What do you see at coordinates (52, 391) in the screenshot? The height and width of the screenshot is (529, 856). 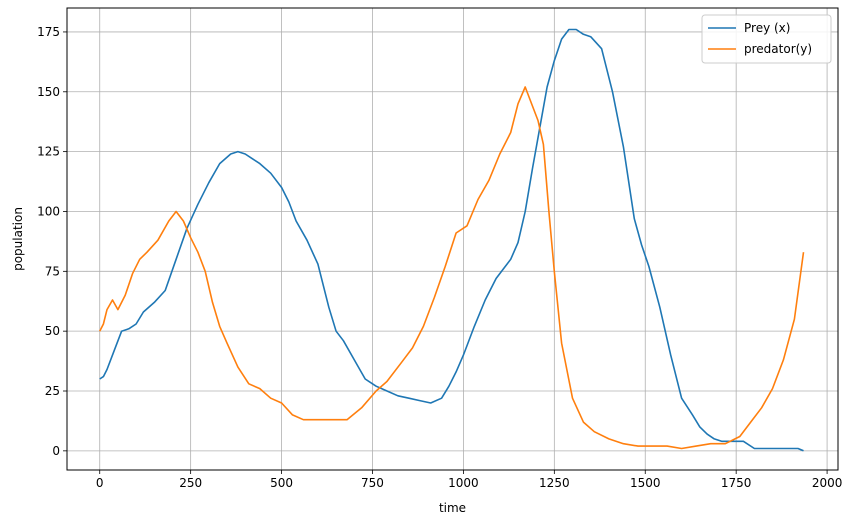 I see `y-tick-label: 25` at bounding box center [52, 391].